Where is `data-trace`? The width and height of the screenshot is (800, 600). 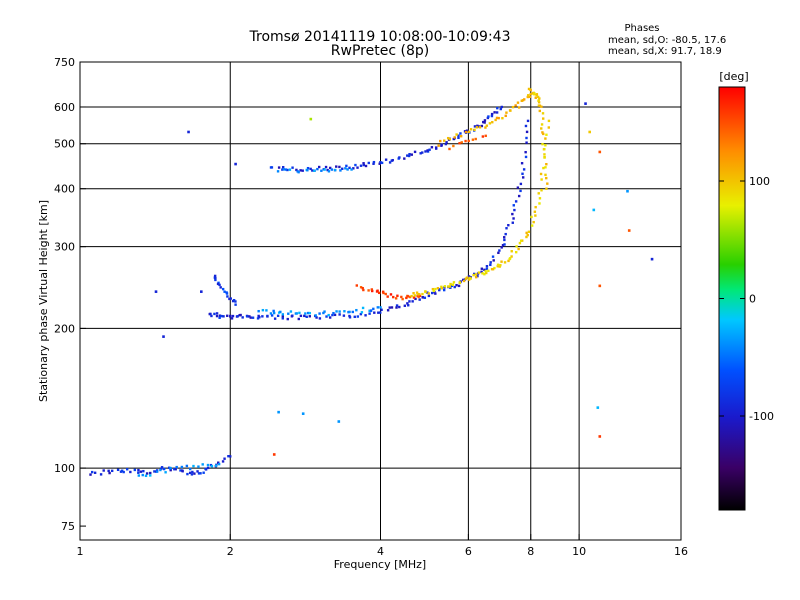
data-trace is located at coordinates (160, 465).